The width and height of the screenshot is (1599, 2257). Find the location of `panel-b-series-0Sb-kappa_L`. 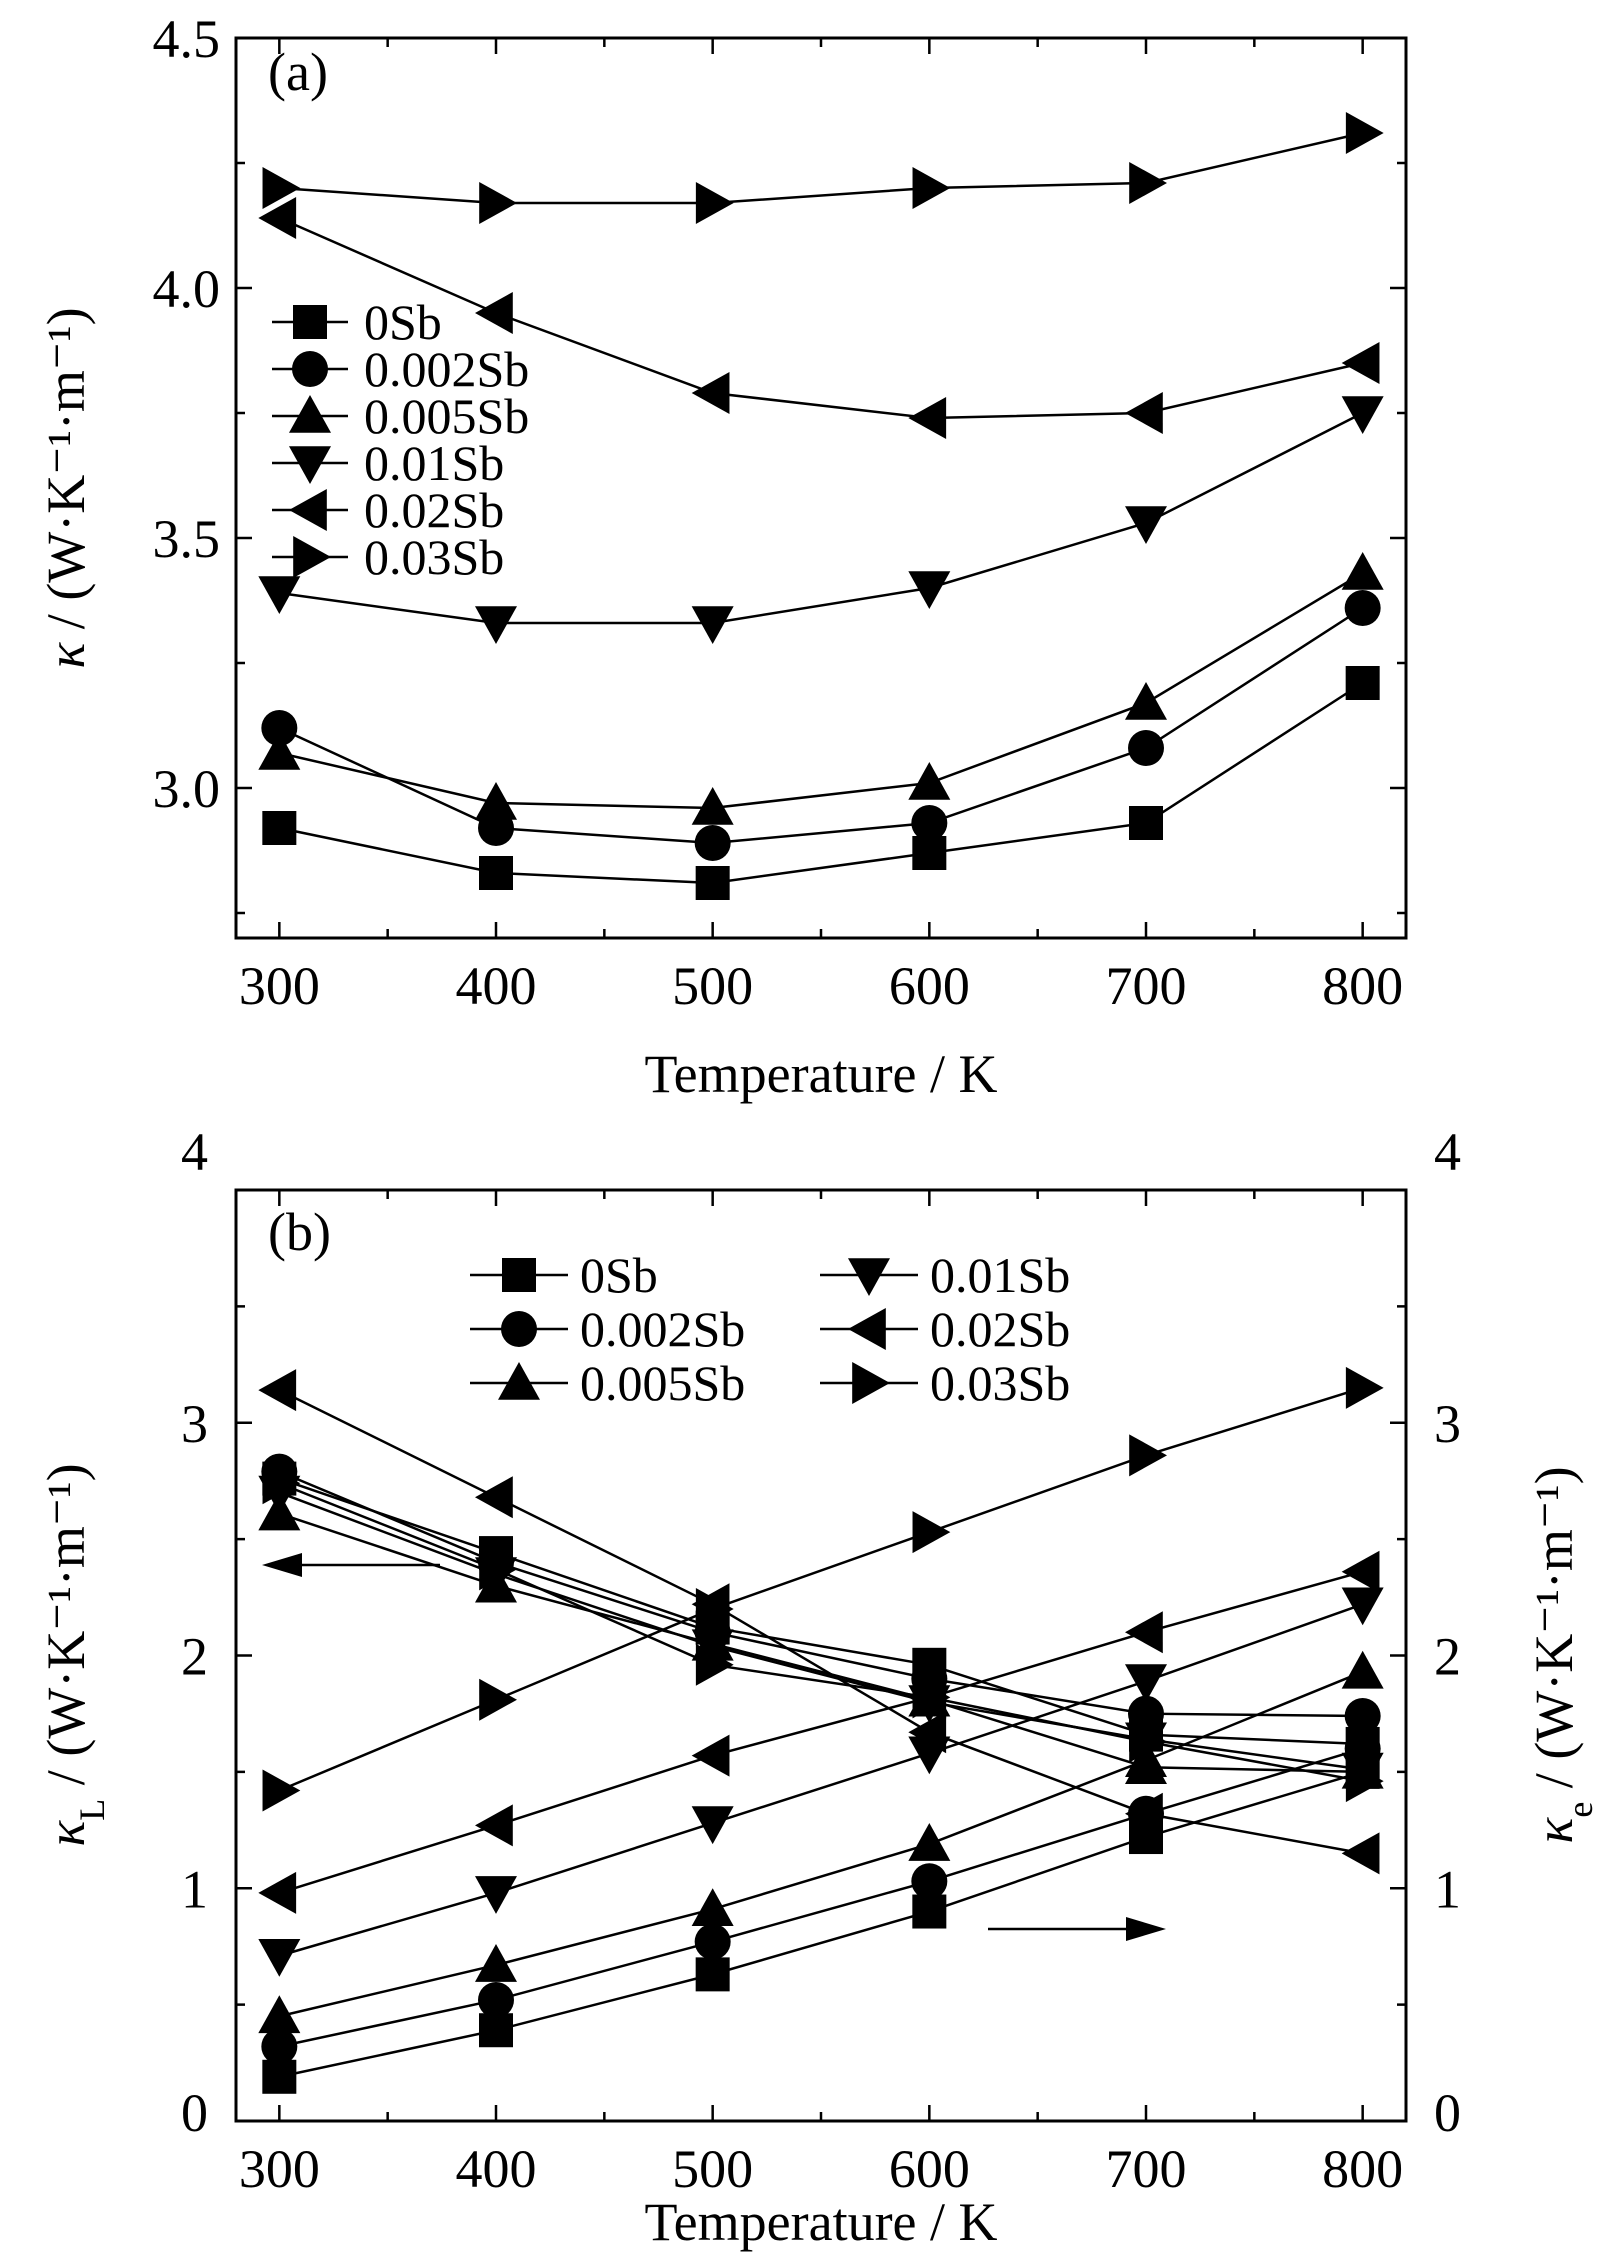

panel-b-series-0Sb-kappa_L is located at coordinates (821, 1611).